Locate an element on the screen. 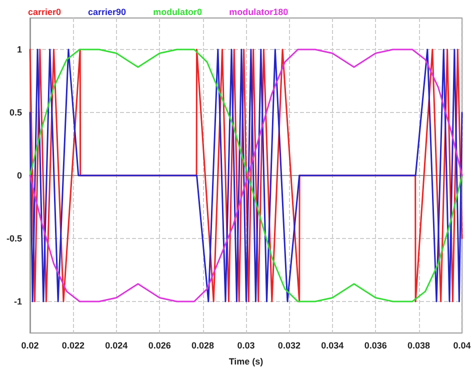 Image resolution: width=474 pixels, height=379 pixels. x-tick-label: 0.024 is located at coordinates (116, 345).